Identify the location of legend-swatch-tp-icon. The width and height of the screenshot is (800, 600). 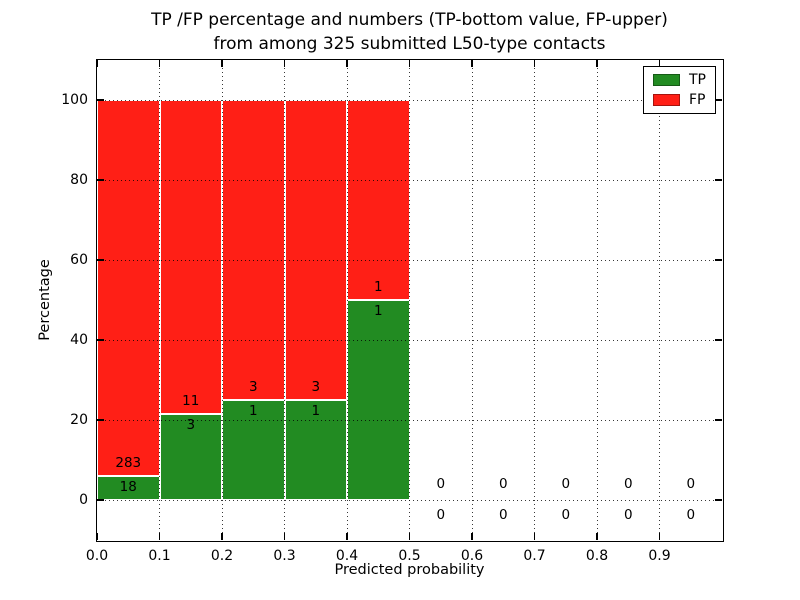
(666, 80).